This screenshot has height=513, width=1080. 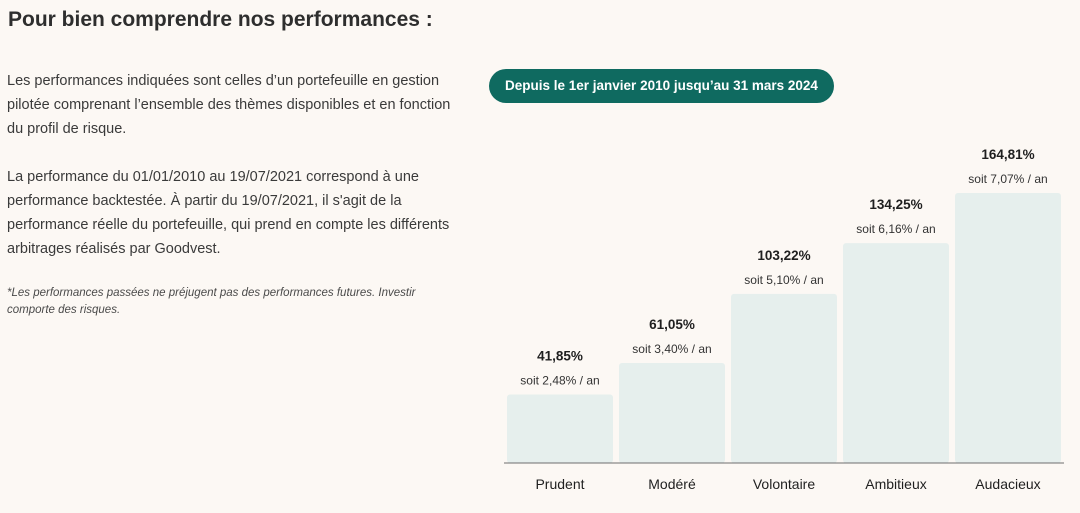 I want to click on value-label: 41,85%, so click(x=560, y=355).